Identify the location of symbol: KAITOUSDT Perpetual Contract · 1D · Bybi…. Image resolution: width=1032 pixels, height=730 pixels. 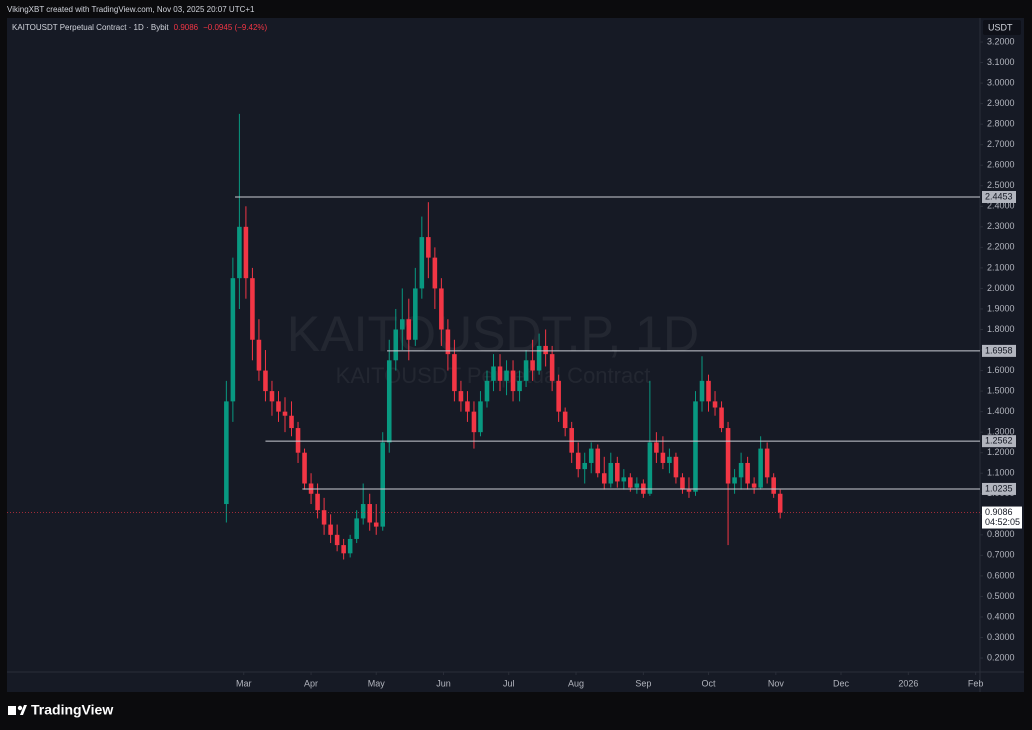
(90, 27).